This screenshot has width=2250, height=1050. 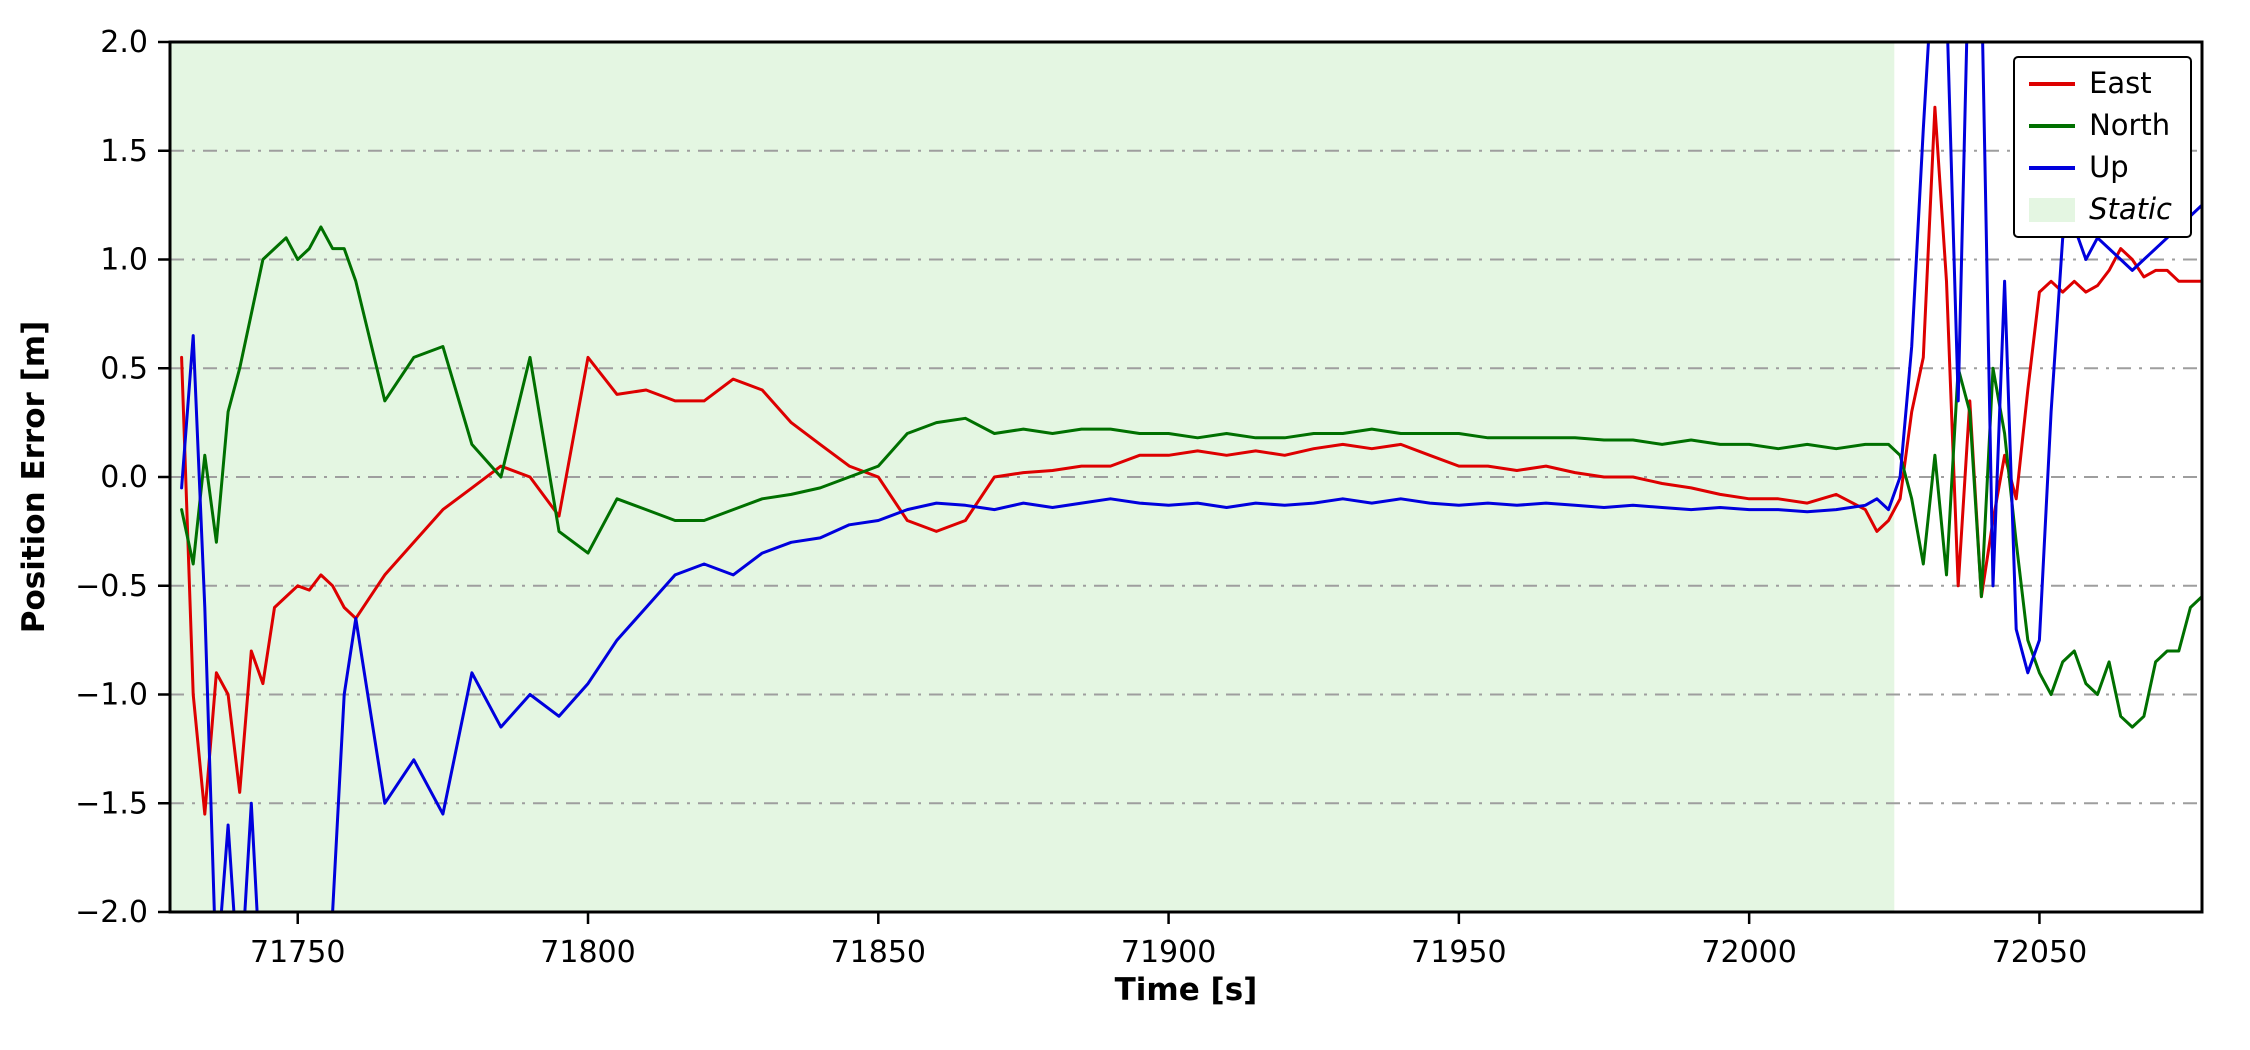 I want to click on legend-line-up, so click(x=2052, y=167).